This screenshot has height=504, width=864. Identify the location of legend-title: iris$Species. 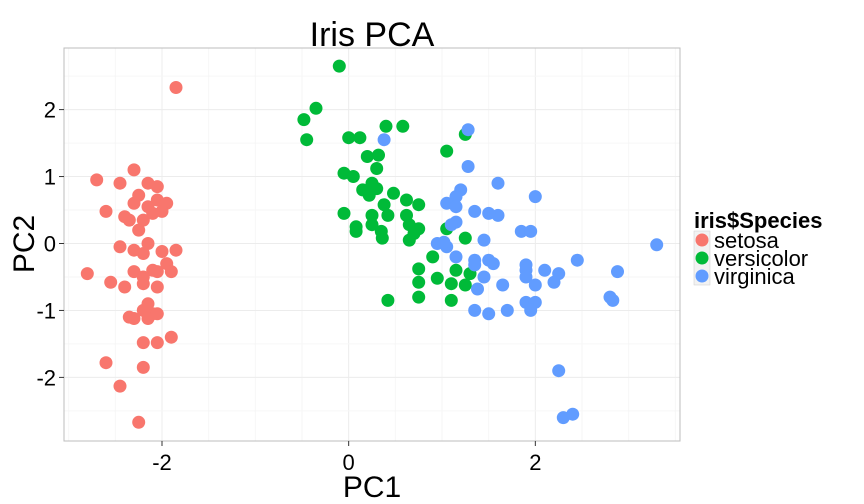
(758, 220).